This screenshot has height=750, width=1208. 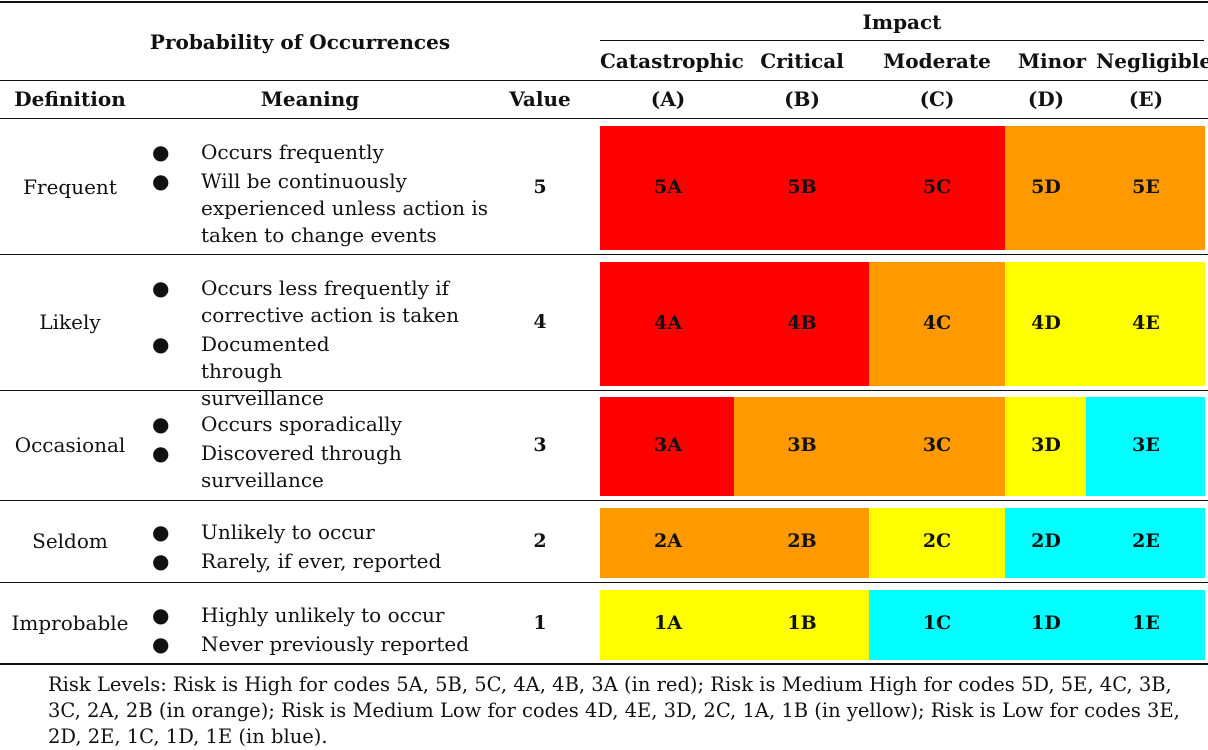 I want to click on risk-code-3e: 3E, so click(x=1146, y=445).